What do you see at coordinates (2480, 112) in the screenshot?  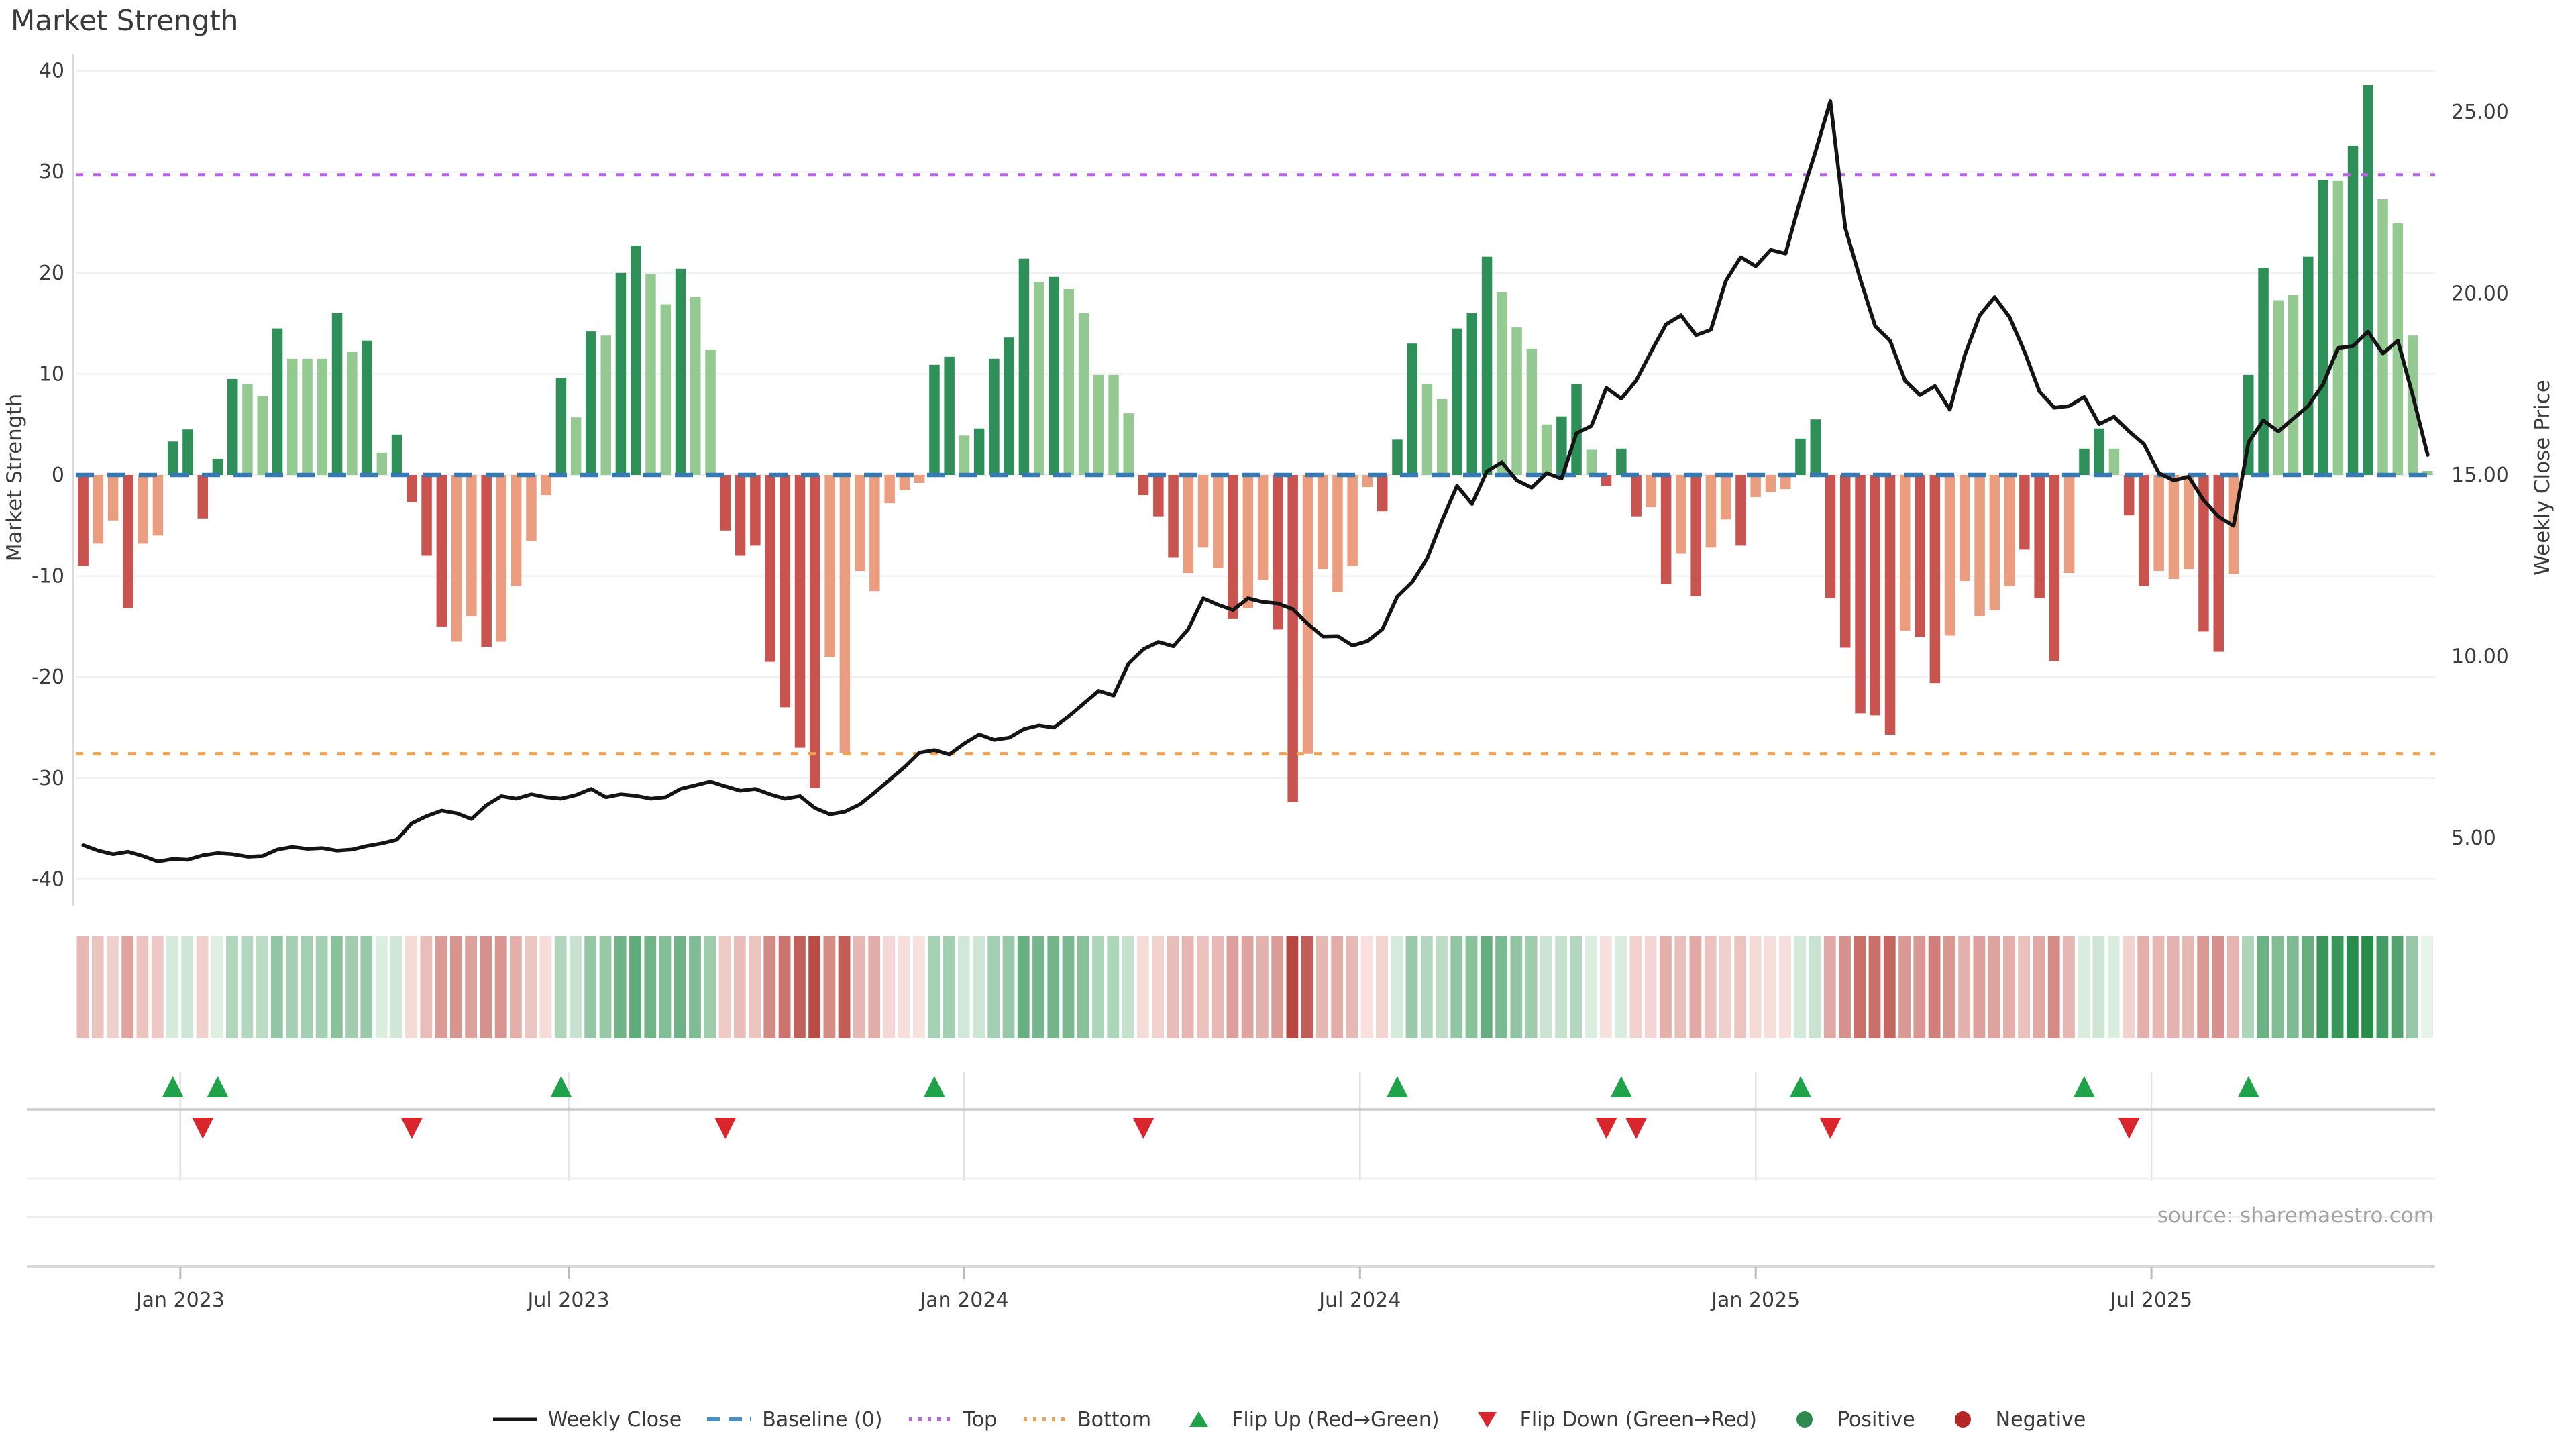 I see `right-axis-tick: 25.00` at bounding box center [2480, 112].